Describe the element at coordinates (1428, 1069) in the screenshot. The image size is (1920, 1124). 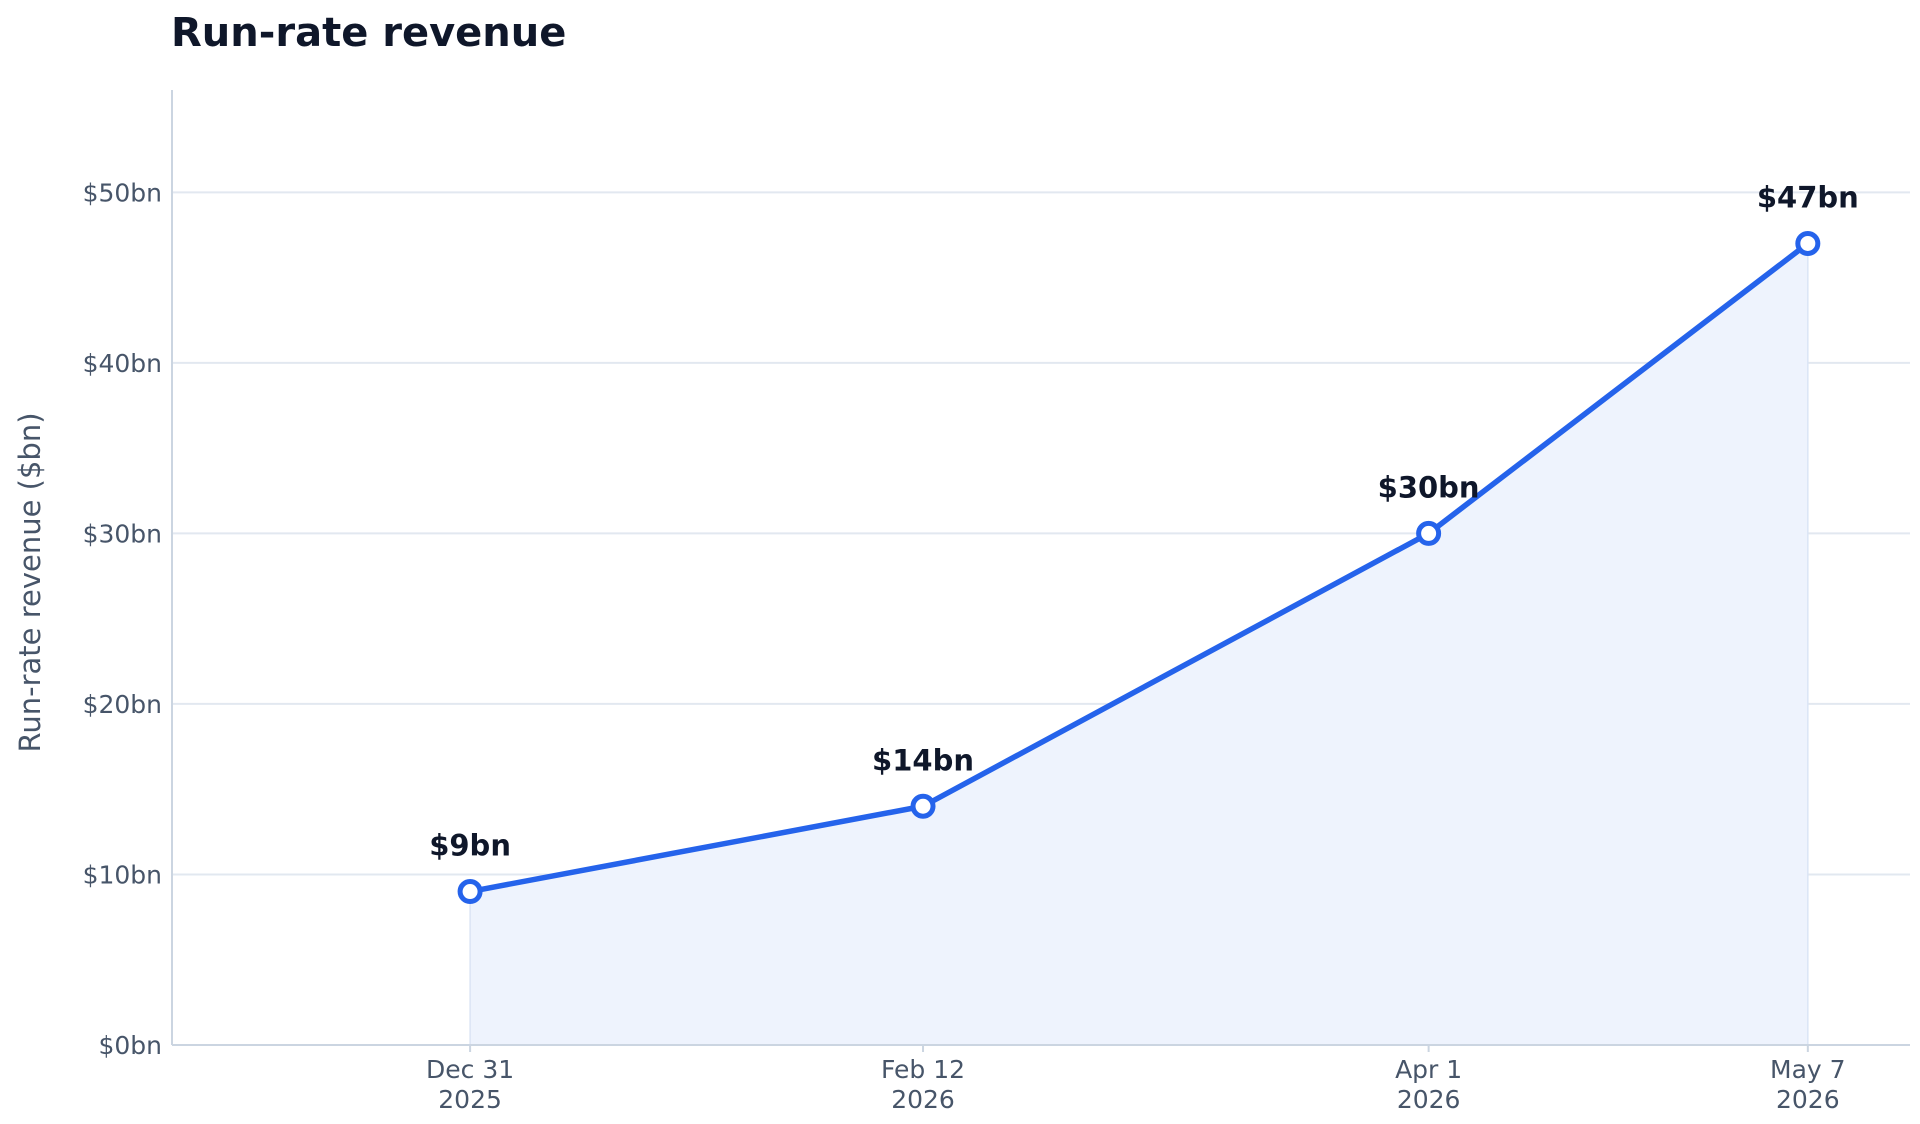
I see `x-tick-label: Apr 1` at that location.